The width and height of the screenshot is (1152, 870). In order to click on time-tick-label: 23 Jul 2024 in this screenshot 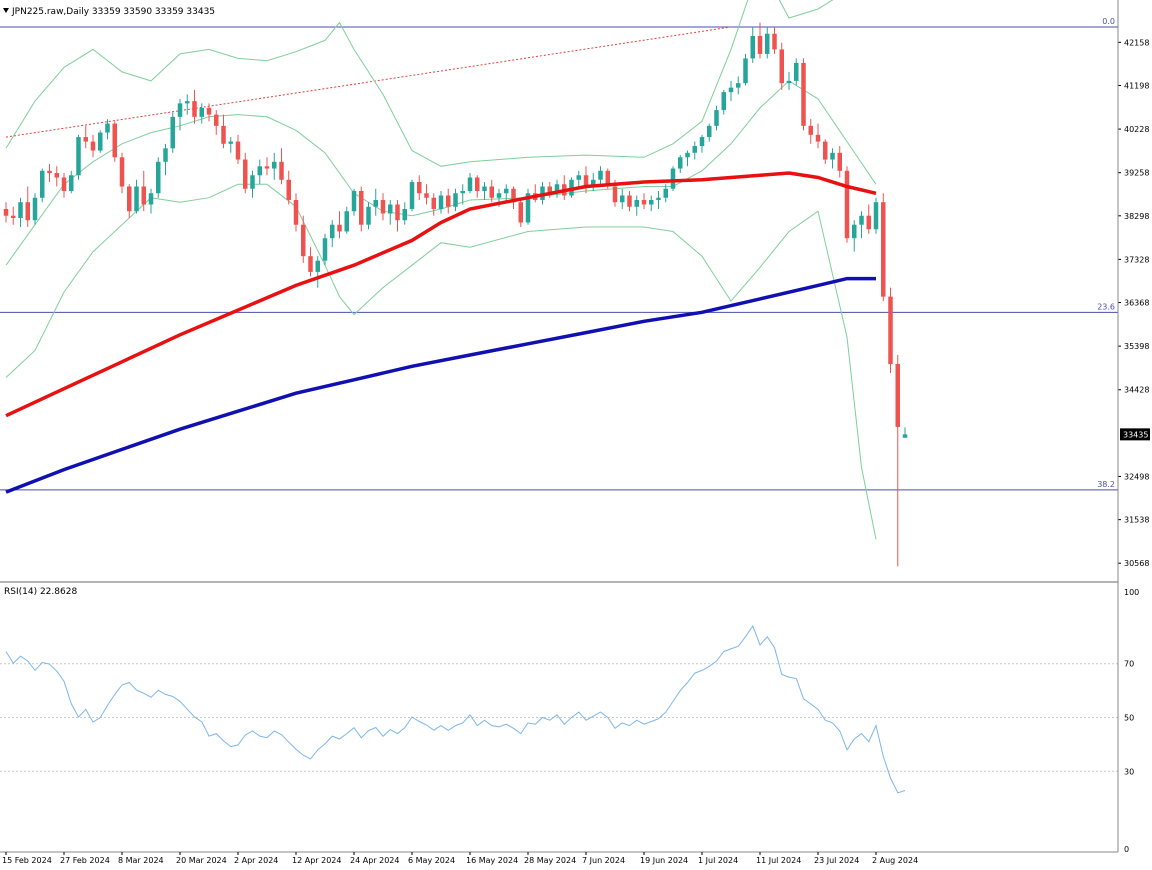, I will do `click(836, 860)`.